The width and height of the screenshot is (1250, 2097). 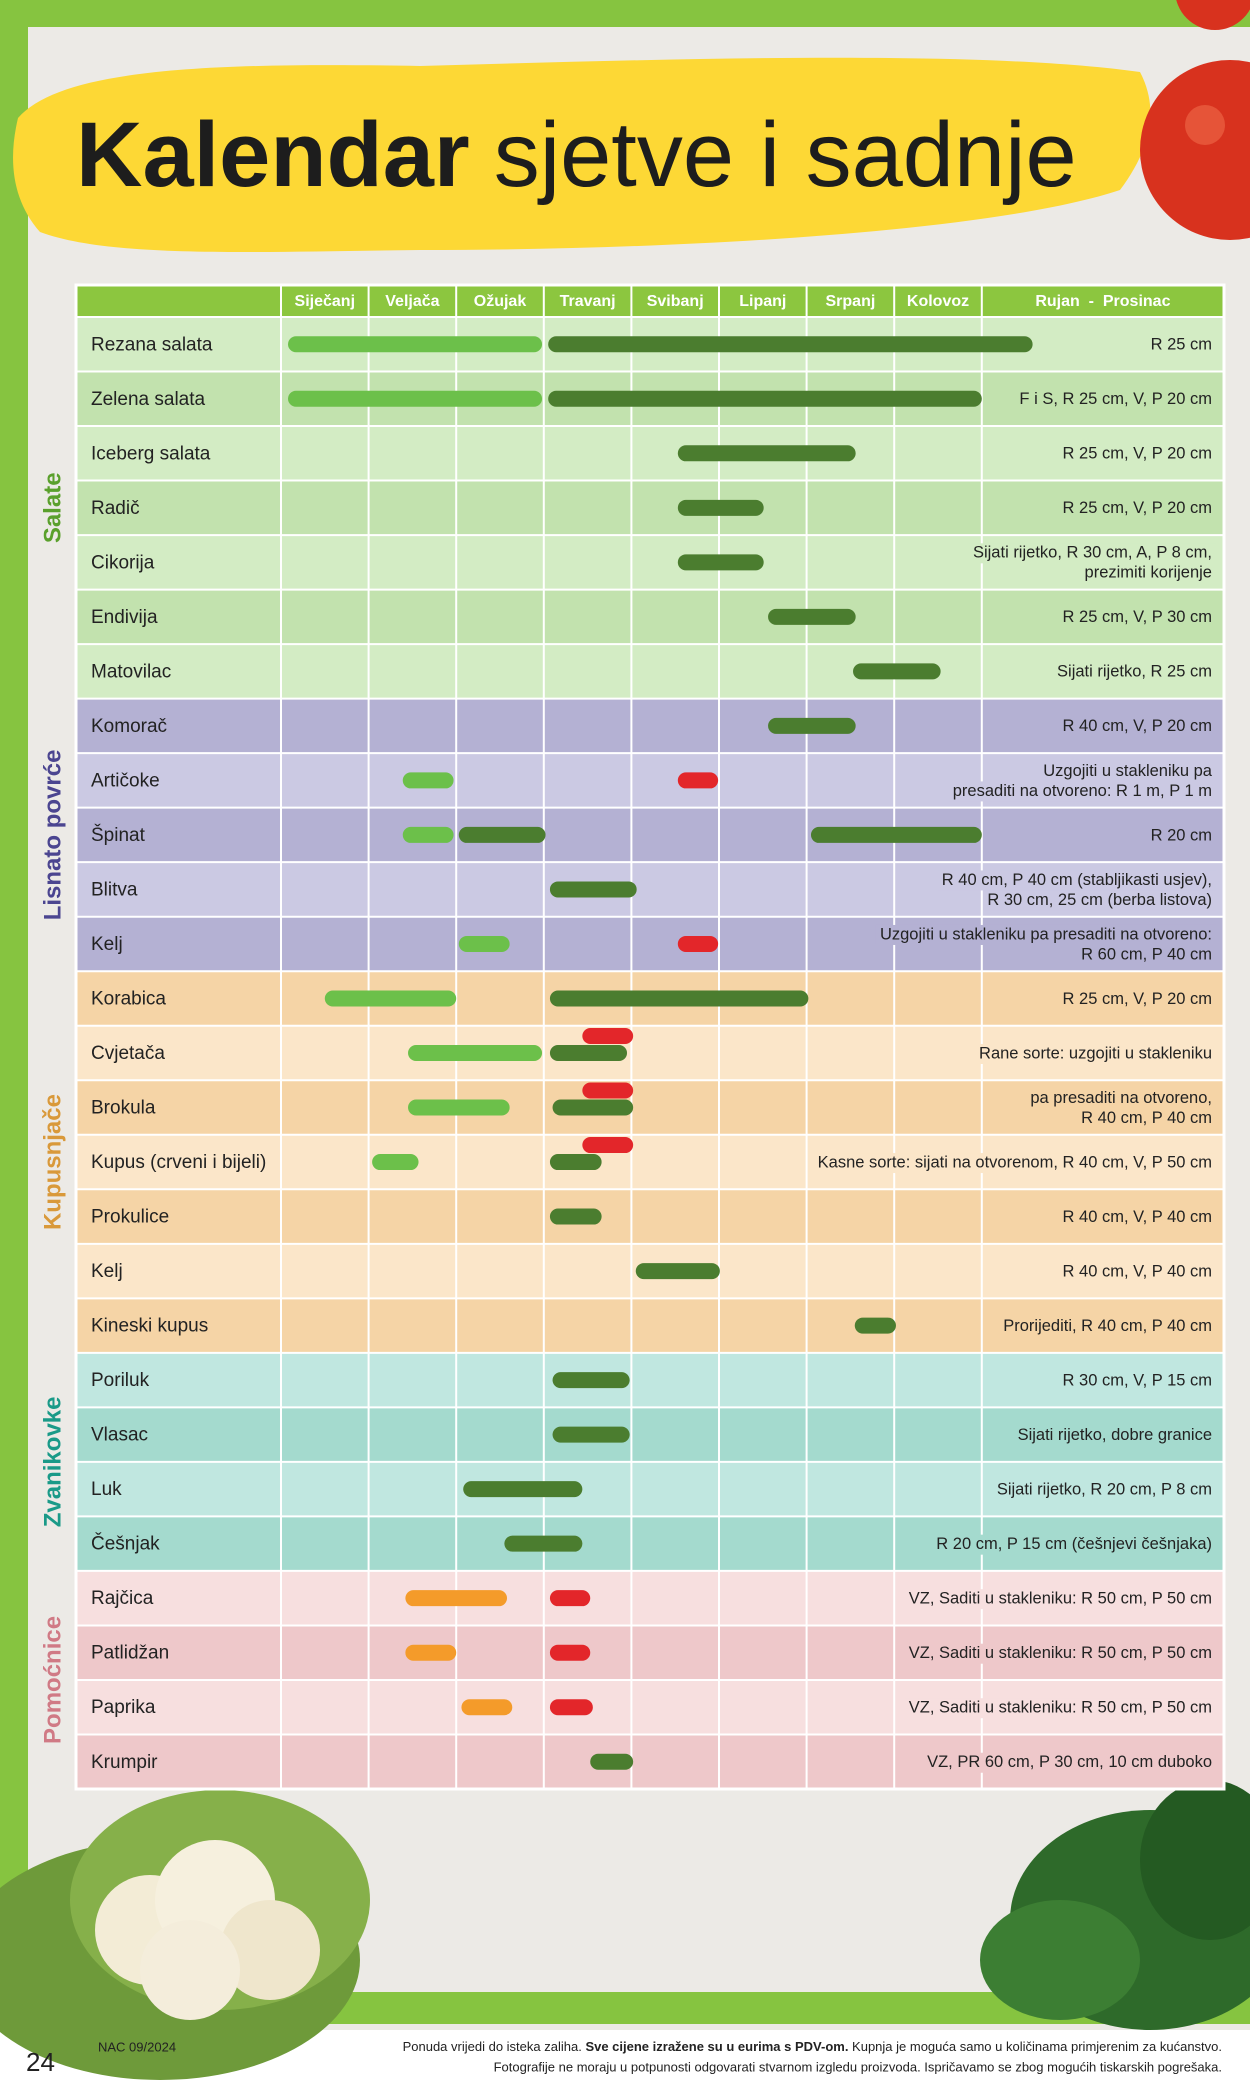 I want to click on row-label: Korabica, so click(x=128, y=998).